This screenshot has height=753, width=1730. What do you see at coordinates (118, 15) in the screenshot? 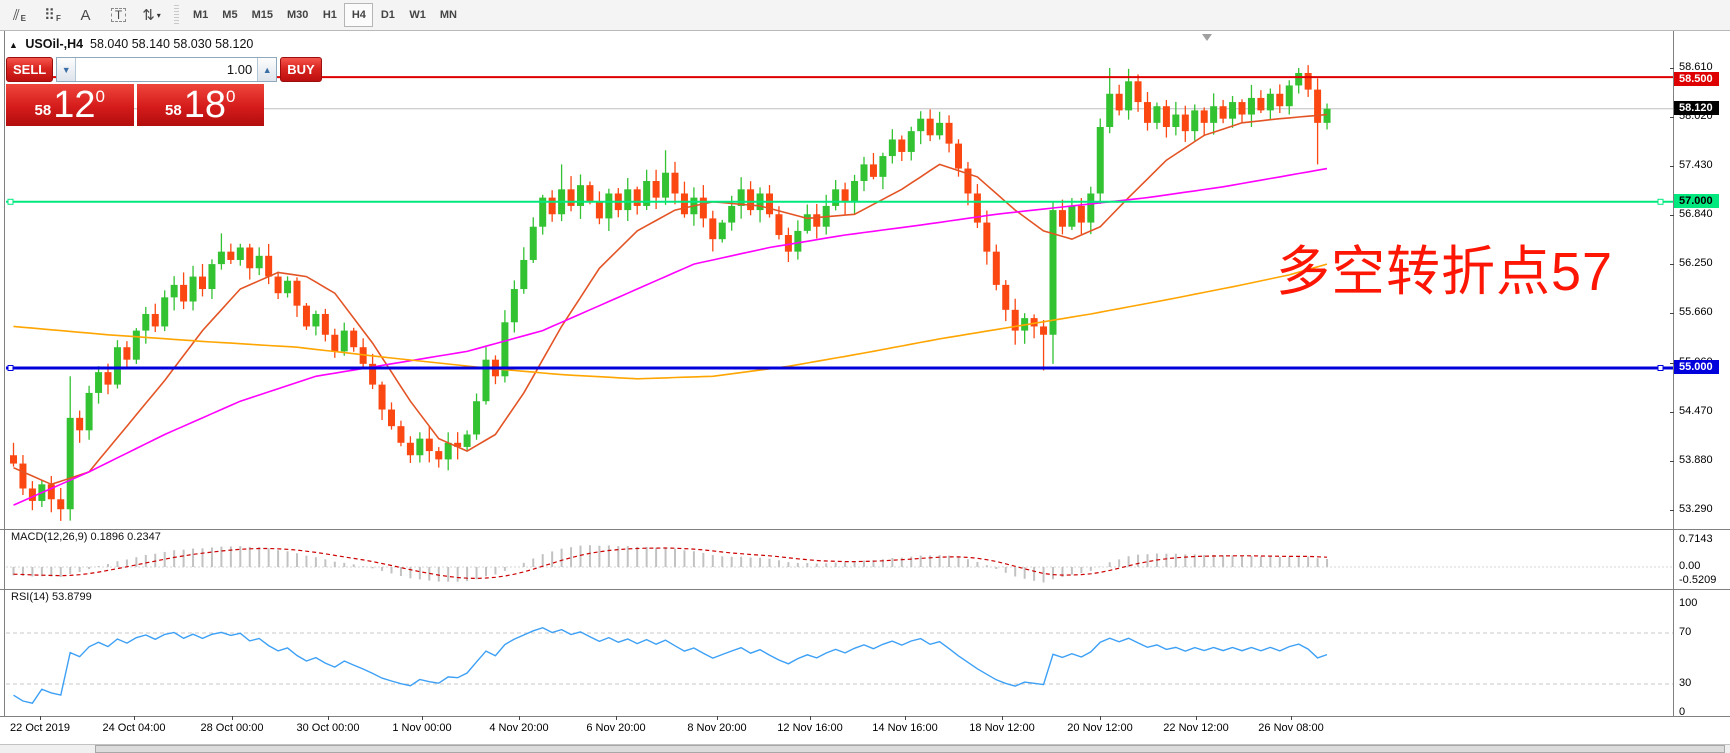
I see `text-box-icon: T` at bounding box center [118, 15].